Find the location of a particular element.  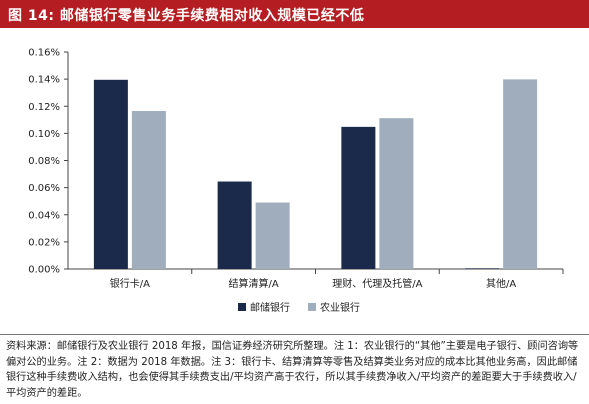

legend-label: 邮储银行 is located at coordinates (270, 307).